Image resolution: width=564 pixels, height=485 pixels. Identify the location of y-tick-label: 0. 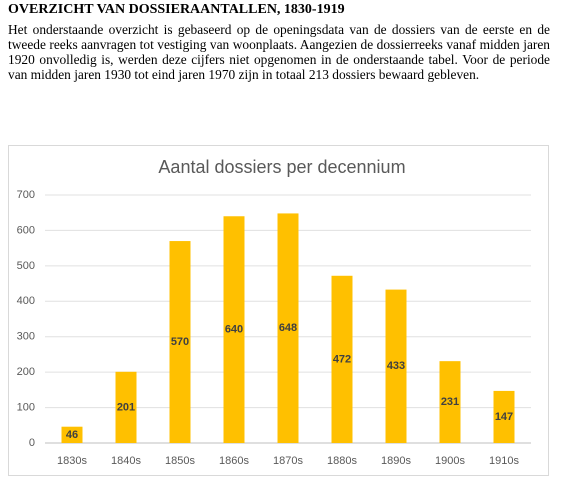
(32, 443).